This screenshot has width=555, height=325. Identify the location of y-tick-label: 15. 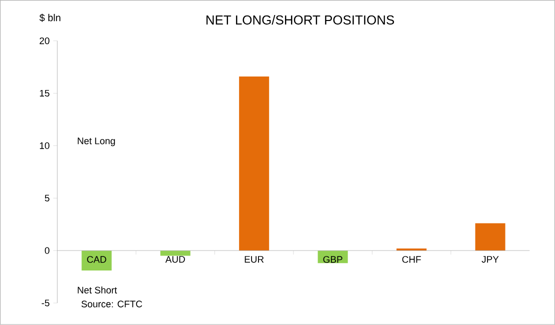
(45, 93).